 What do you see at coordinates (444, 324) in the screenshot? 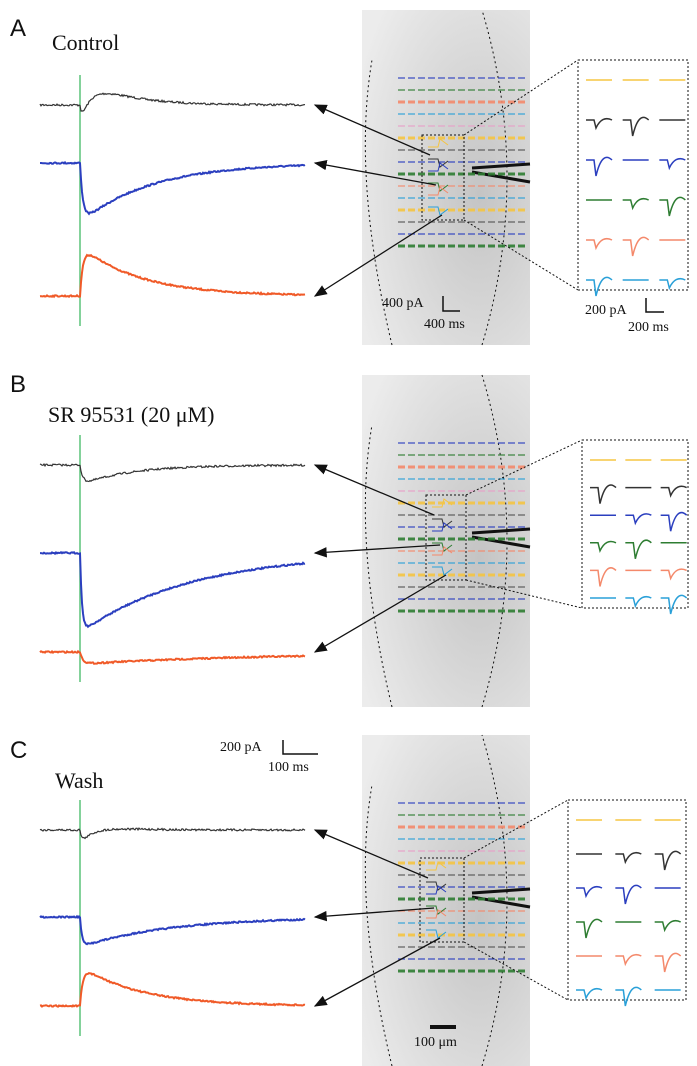
I see `scale-time: 400 ms` at bounding box center [444, 324].